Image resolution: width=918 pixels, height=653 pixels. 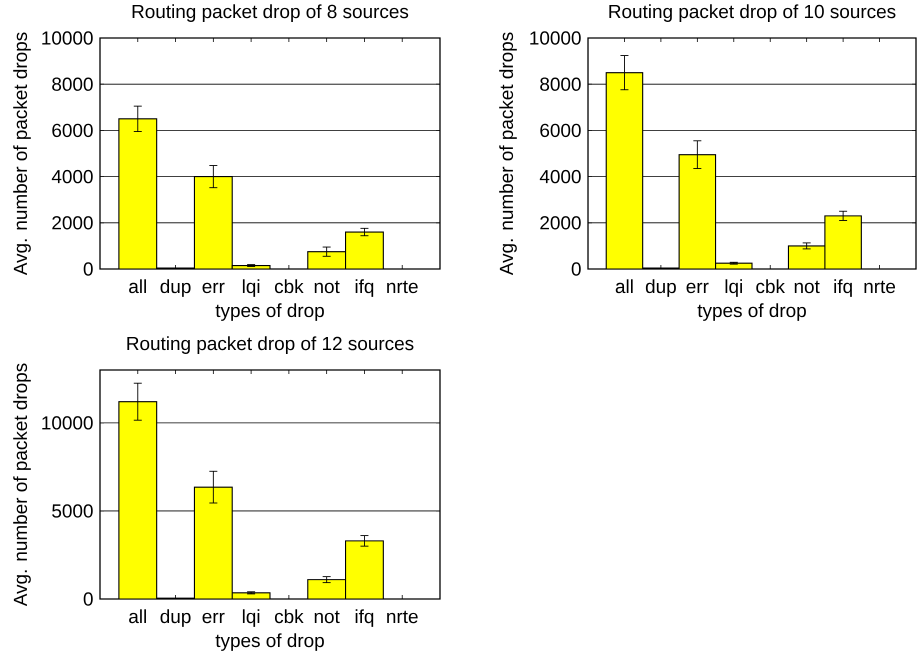 I want to click on chart-title: Routing packet drop of 8 sources, so click(x=270, y=13).